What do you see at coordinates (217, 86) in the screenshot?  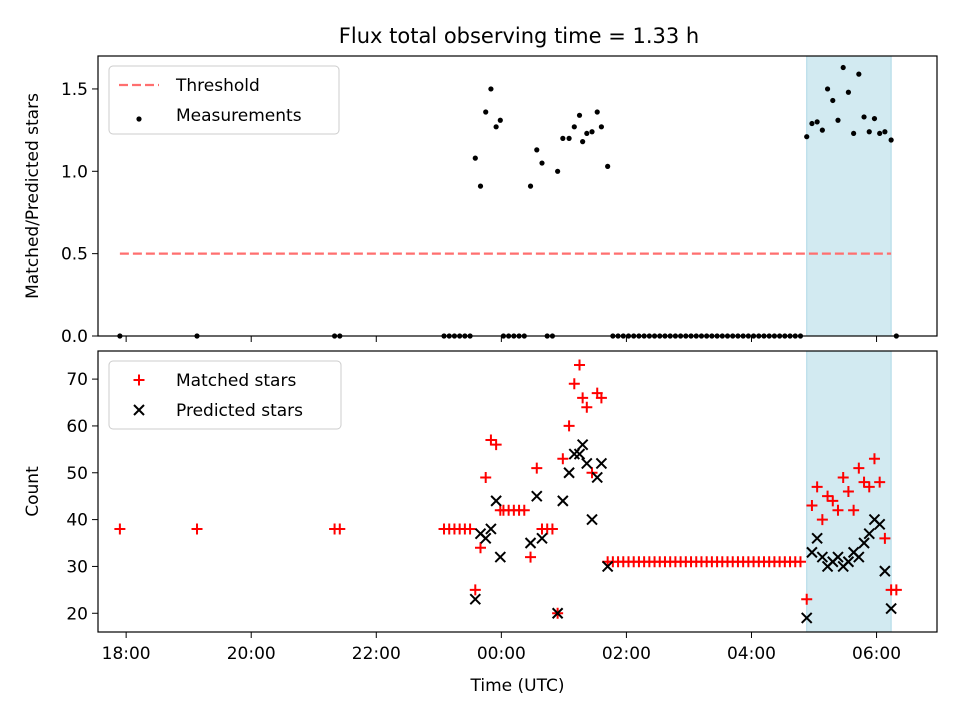 I see `legend-label: Threshold` at bounding box center [217, 86].